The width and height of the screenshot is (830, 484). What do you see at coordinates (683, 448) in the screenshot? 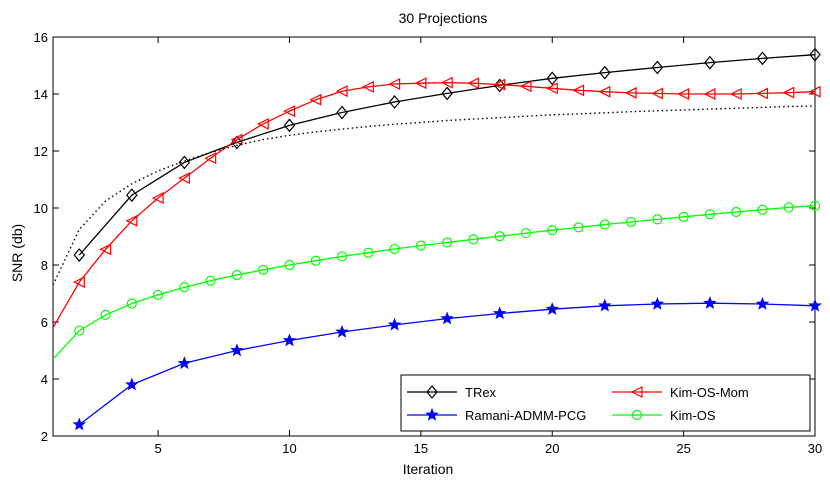
I see `x-tick-label: 25` at bounding box center [683, 448].